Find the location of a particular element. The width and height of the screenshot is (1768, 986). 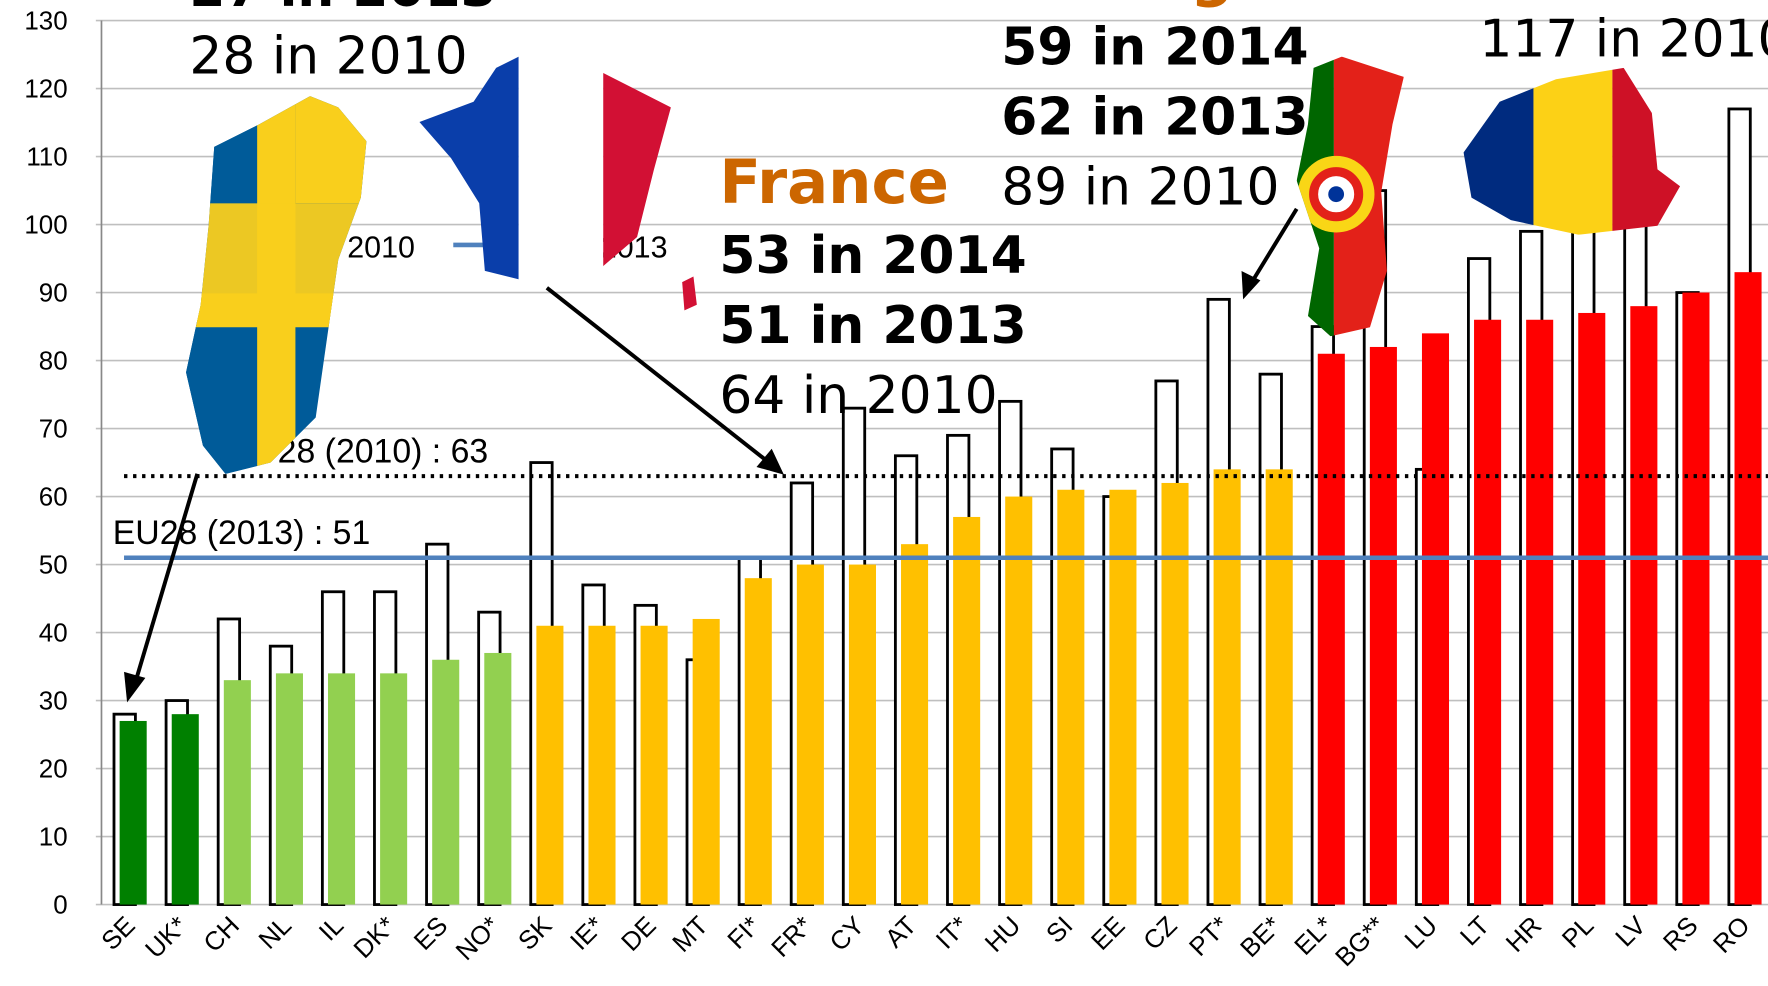

y-tick-label: 40 is located at coordinates (53, 634).